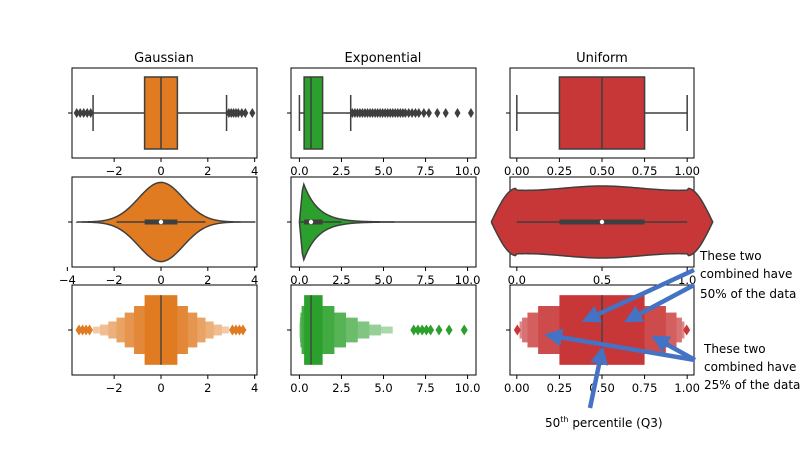 This screenshot has height=450, width=800. Describe the element at coordinates (425, 388) in the screenshot. I see `xtick-label-exponential-row3: 7.5` at that location.